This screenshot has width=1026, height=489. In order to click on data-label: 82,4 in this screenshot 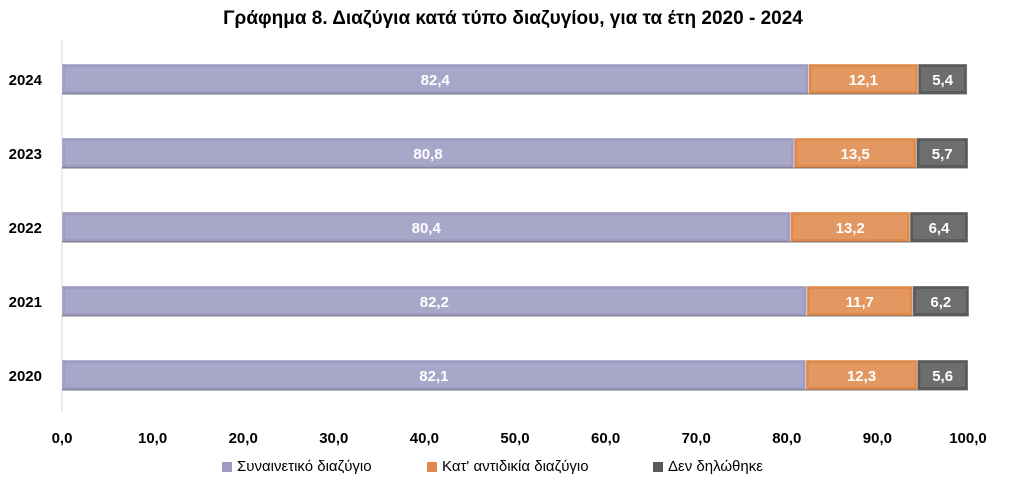, I will do `click(436, 80)`.